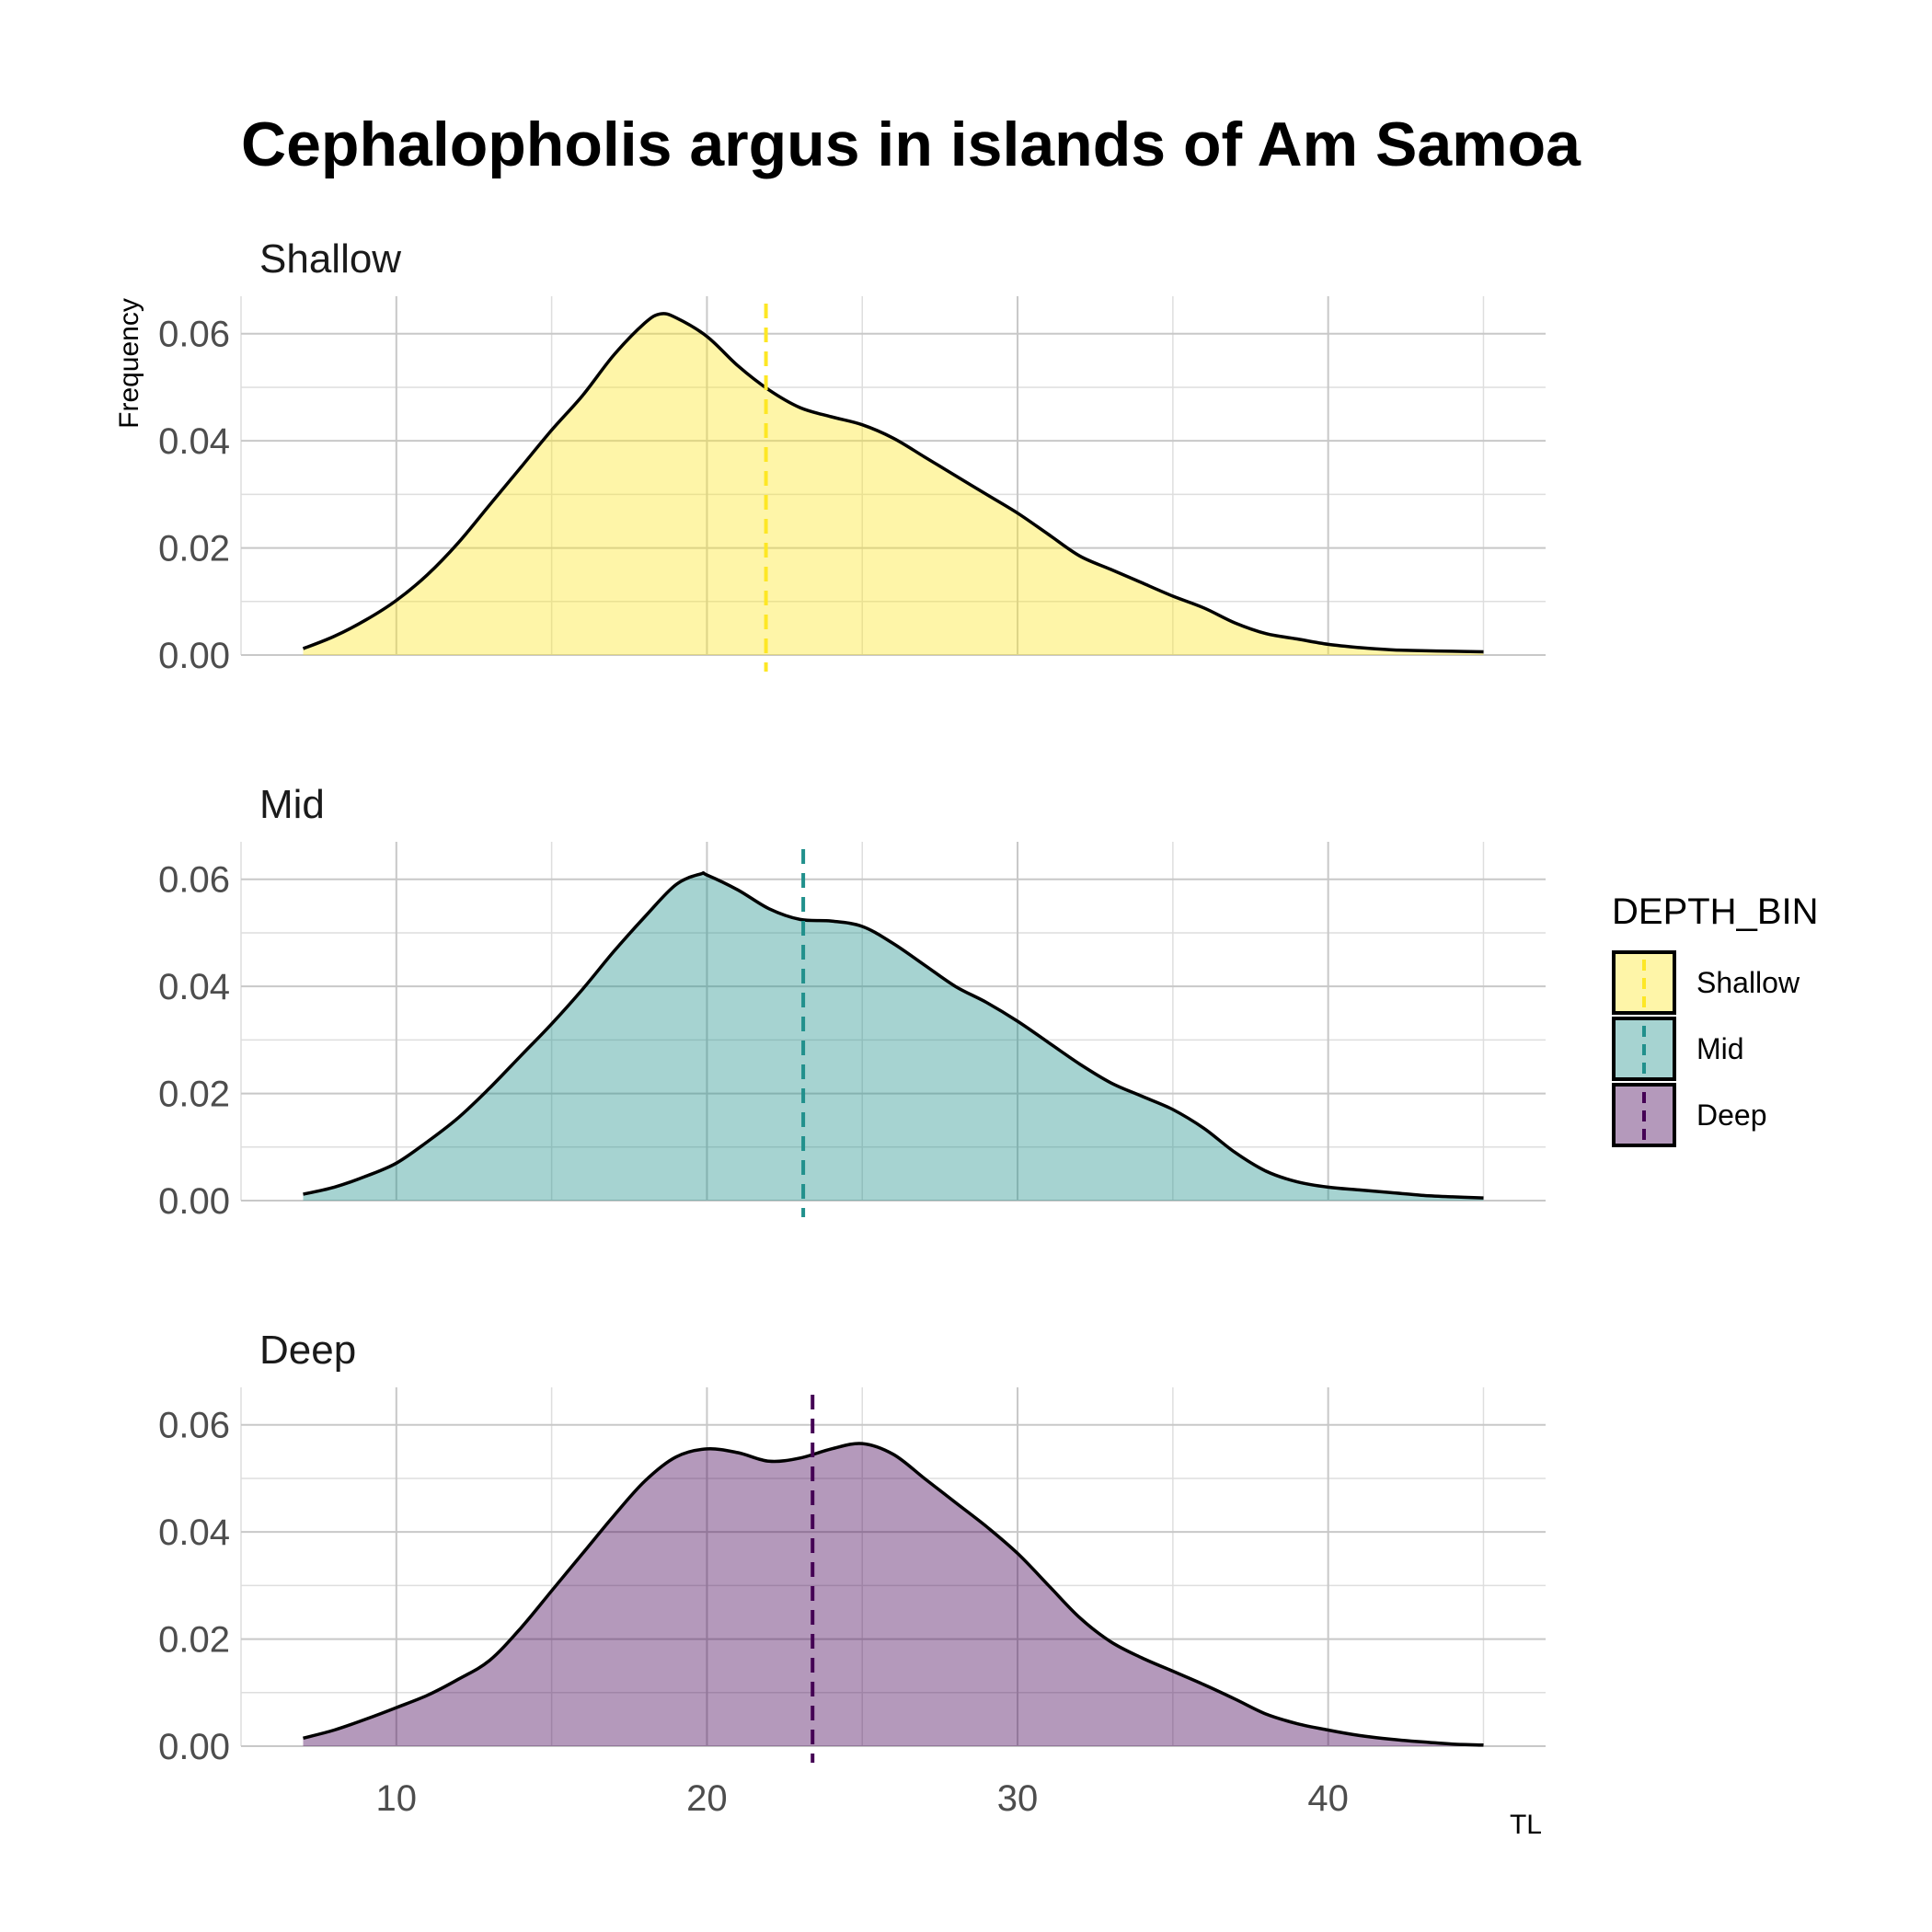  What do you see at coordinates (1731, 1115) in the screenshot?
I see `legend-label: Deep` at bounding box center [1731, 1115].